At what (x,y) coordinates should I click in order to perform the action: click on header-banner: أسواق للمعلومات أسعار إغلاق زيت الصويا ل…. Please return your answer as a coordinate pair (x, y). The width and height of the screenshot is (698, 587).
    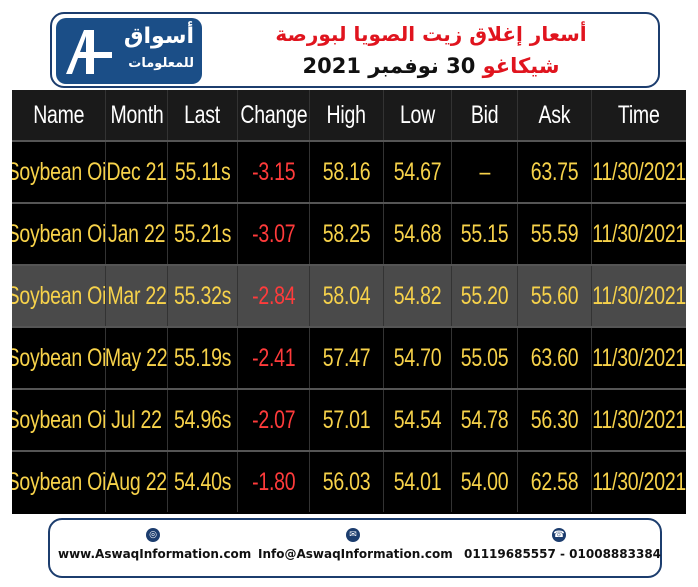
    Looking at the image, I should click on (355, 50).